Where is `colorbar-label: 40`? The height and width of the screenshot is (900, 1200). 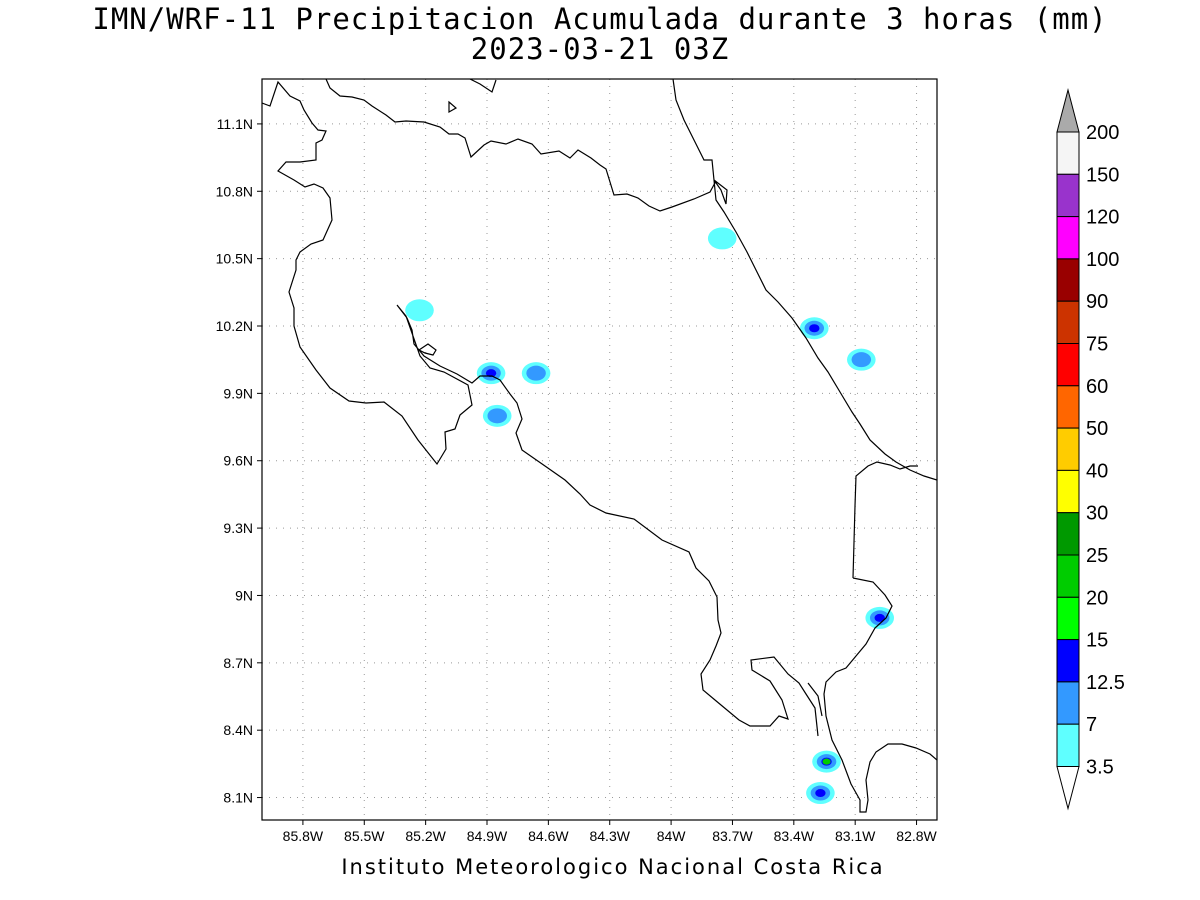 colorbar-label: 40 is located at coordinates (1097, 471).